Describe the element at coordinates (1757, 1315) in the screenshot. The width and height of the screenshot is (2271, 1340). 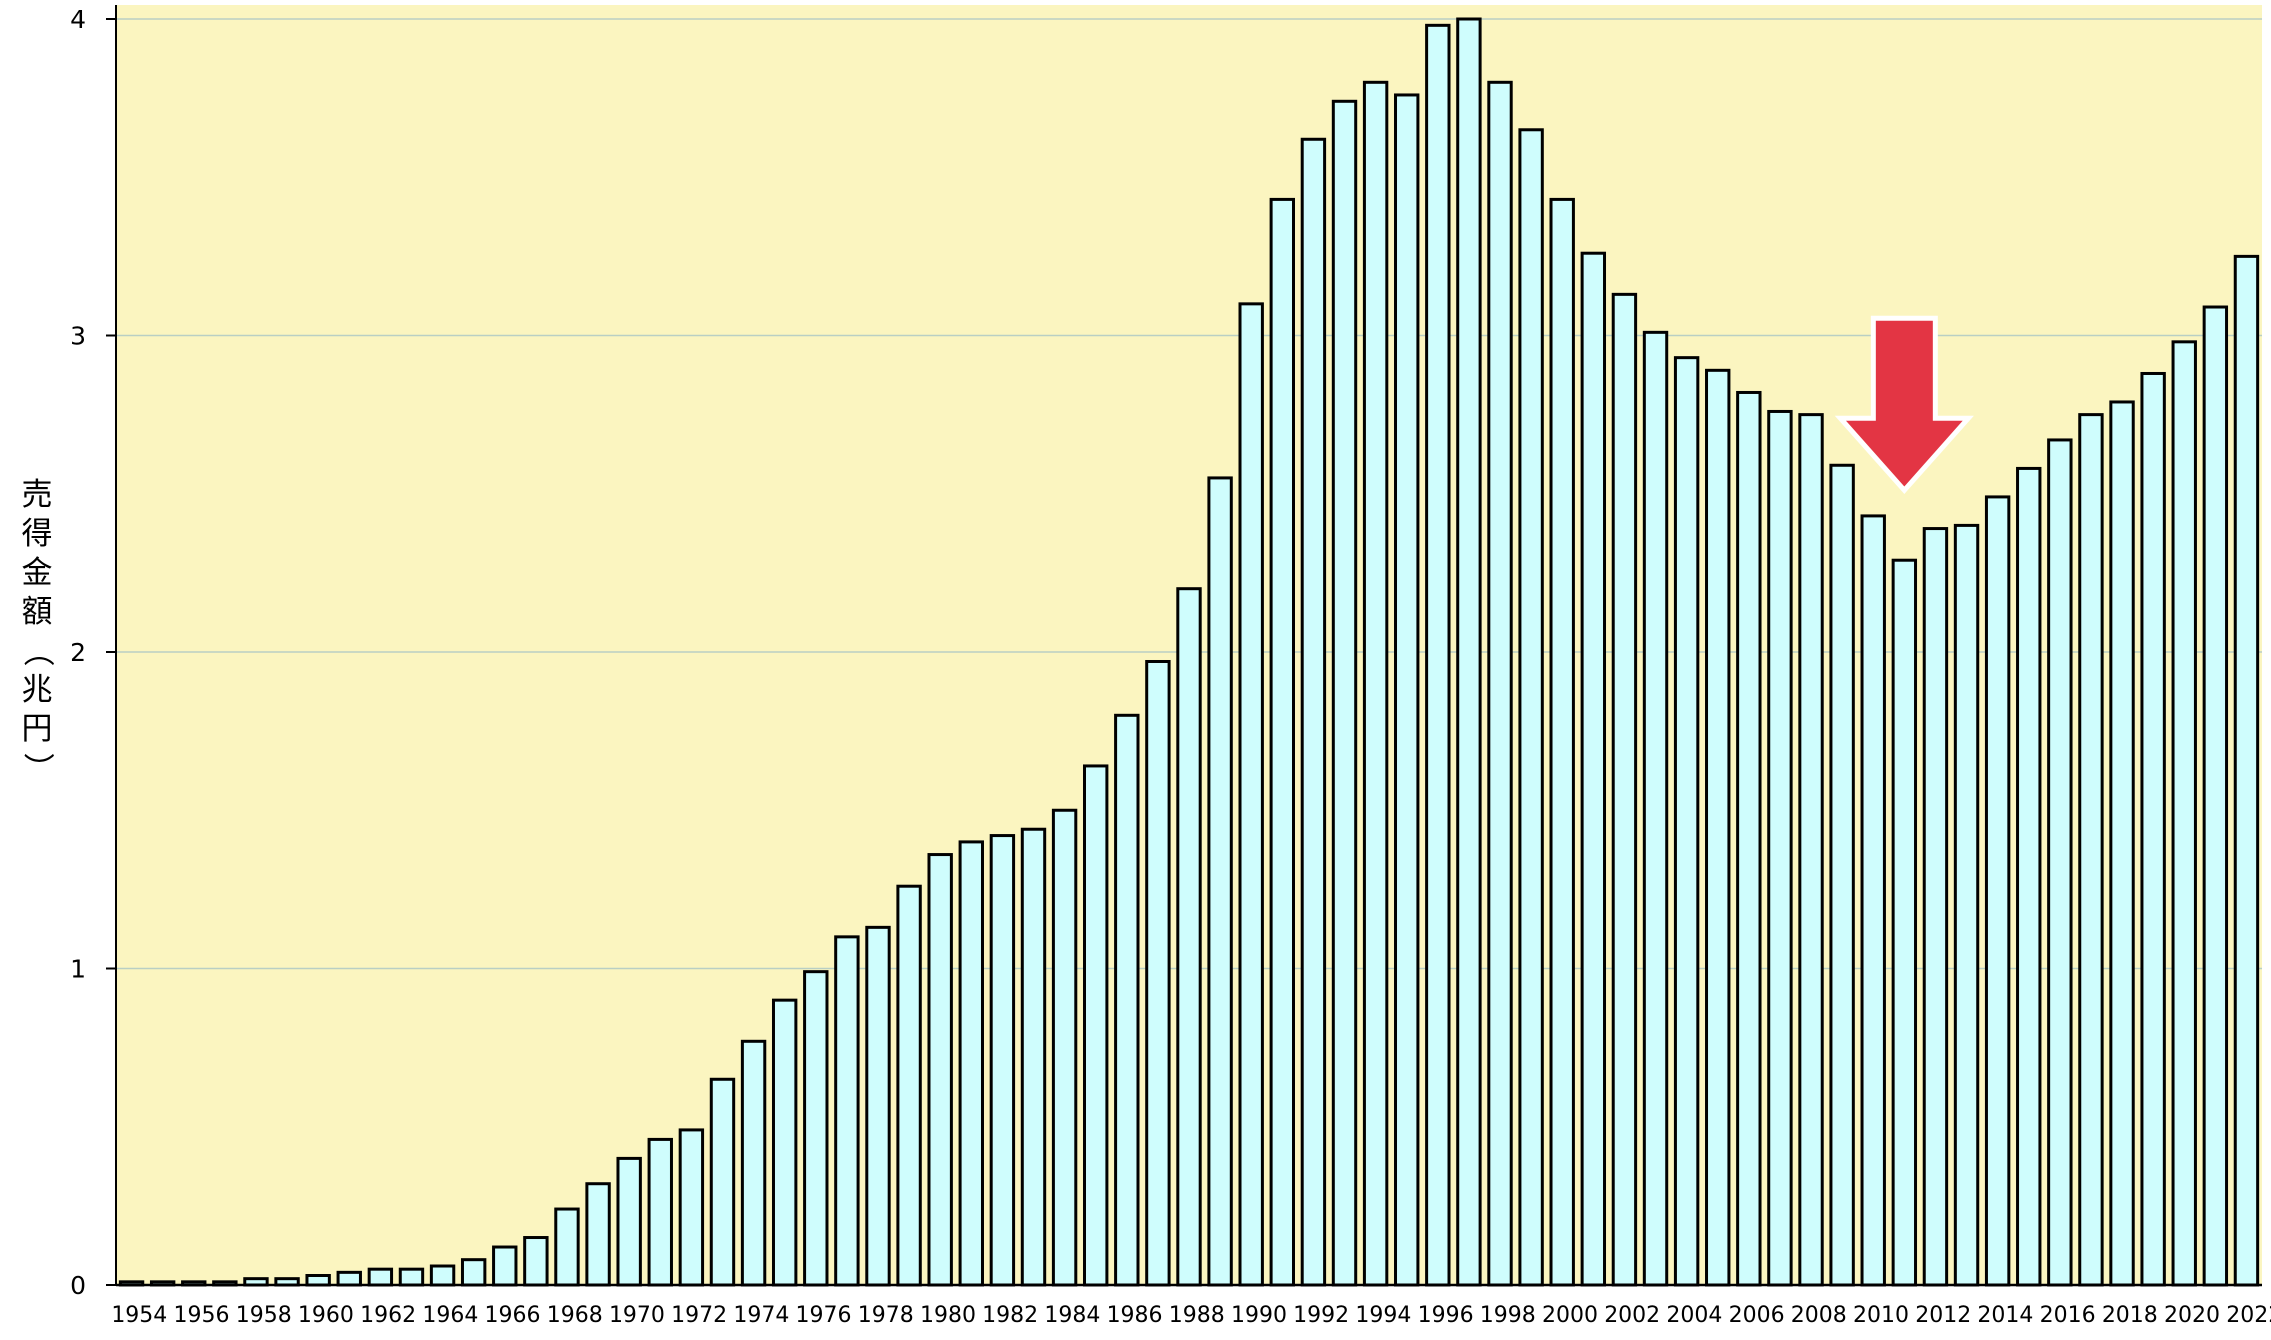
I see `x-tick-label: 2006` at that location.